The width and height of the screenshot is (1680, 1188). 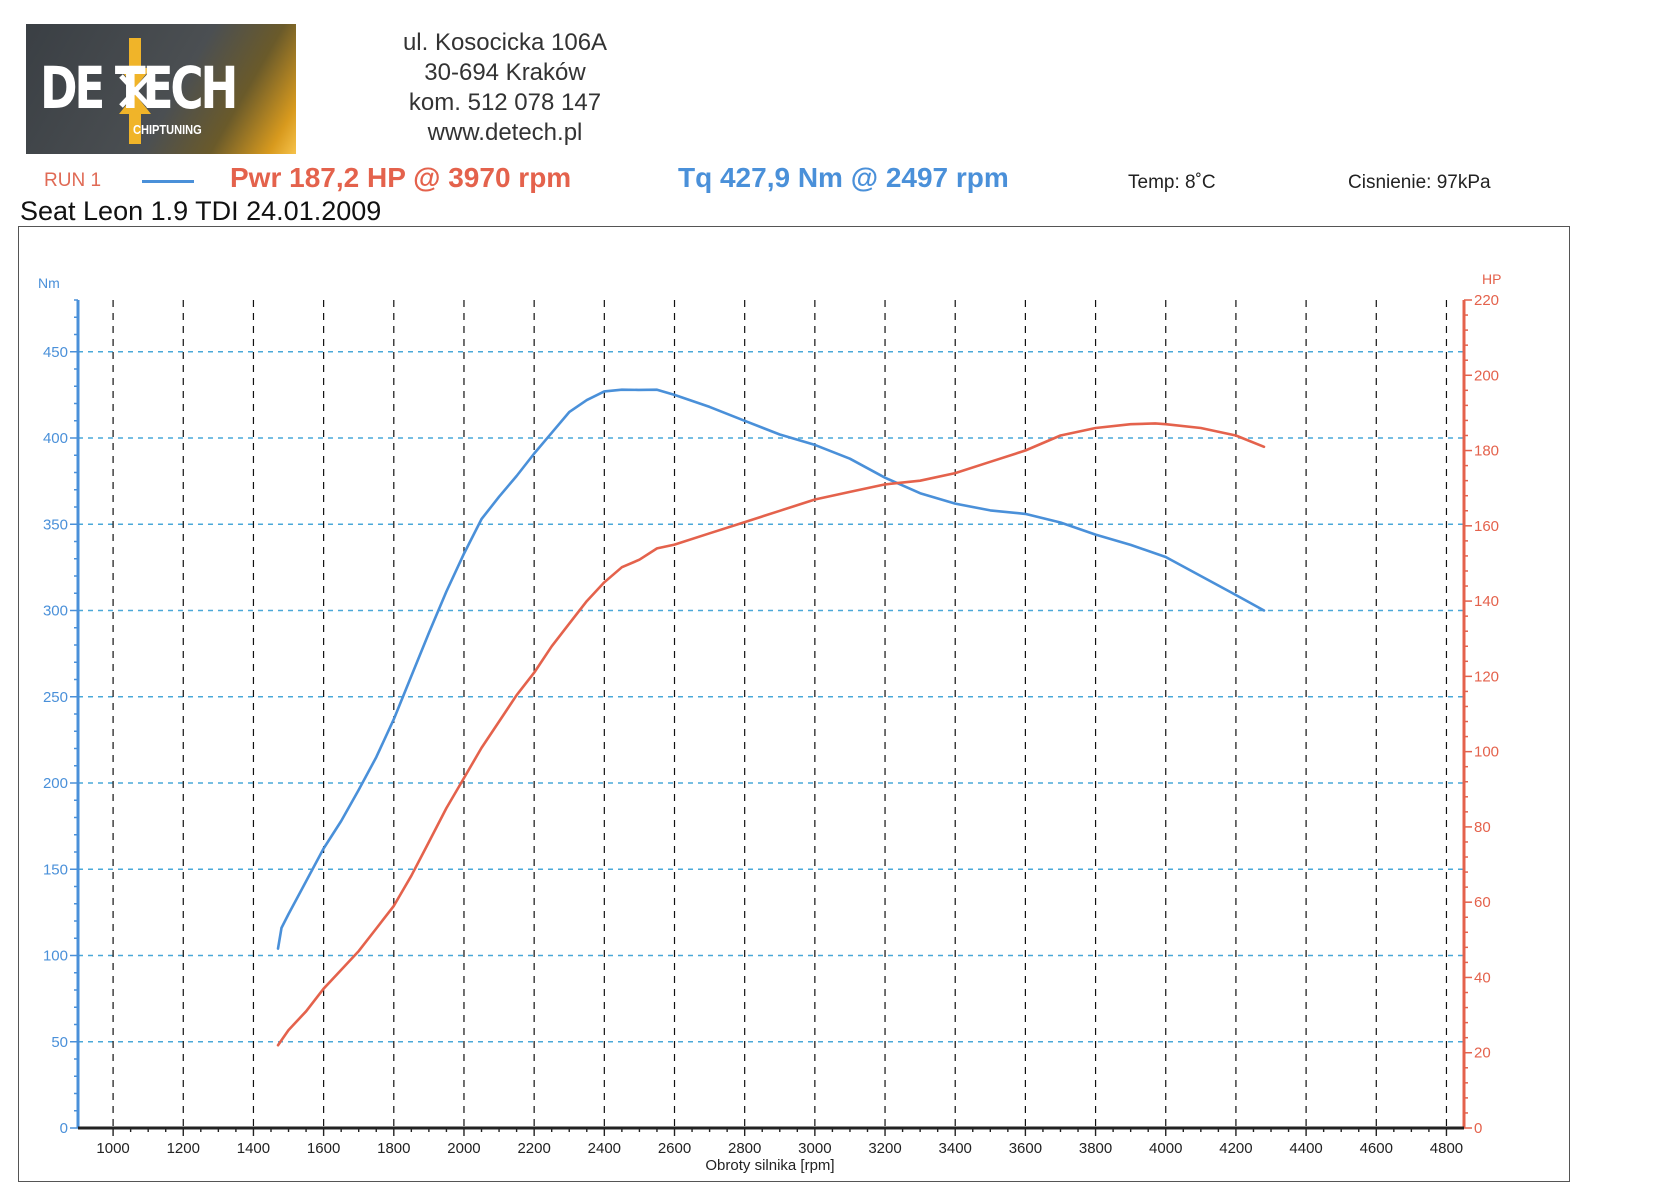 What do you see at coordinates (843, 177) in the screenshot?
I see `torque-summary: Tq 427,9 Nm @ 2497 rpm` at bounding box center [843, 177].